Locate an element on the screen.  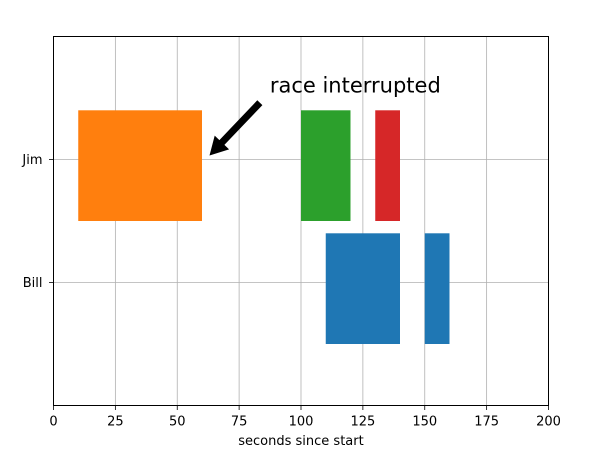
x-tick-label: 75 is located at coordinates (239, 422).